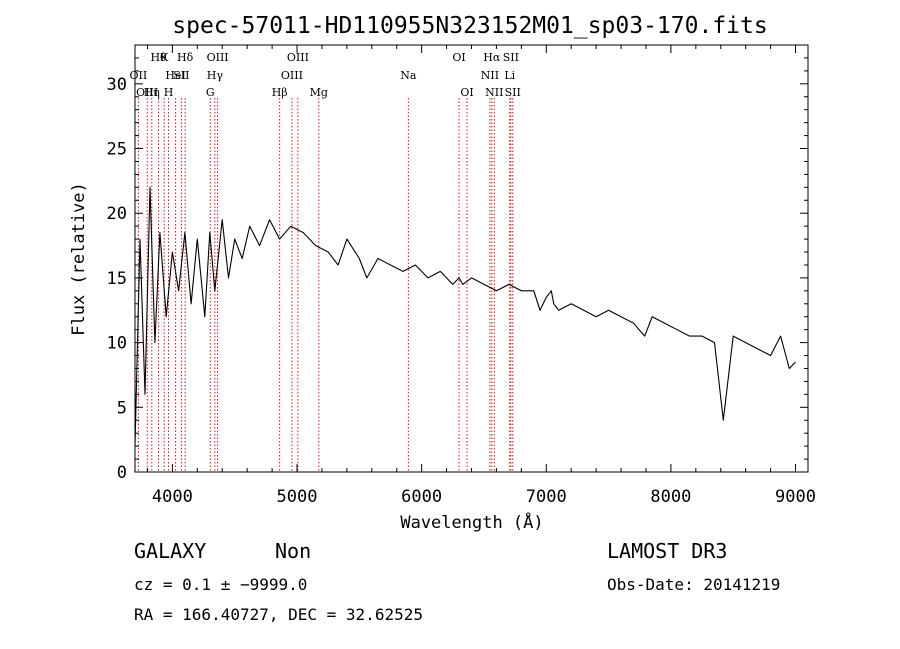  What do you see at coordinates (458, 57) in the screenshot?
I see `line-label-17: OI` at bounding box center [458, 57].